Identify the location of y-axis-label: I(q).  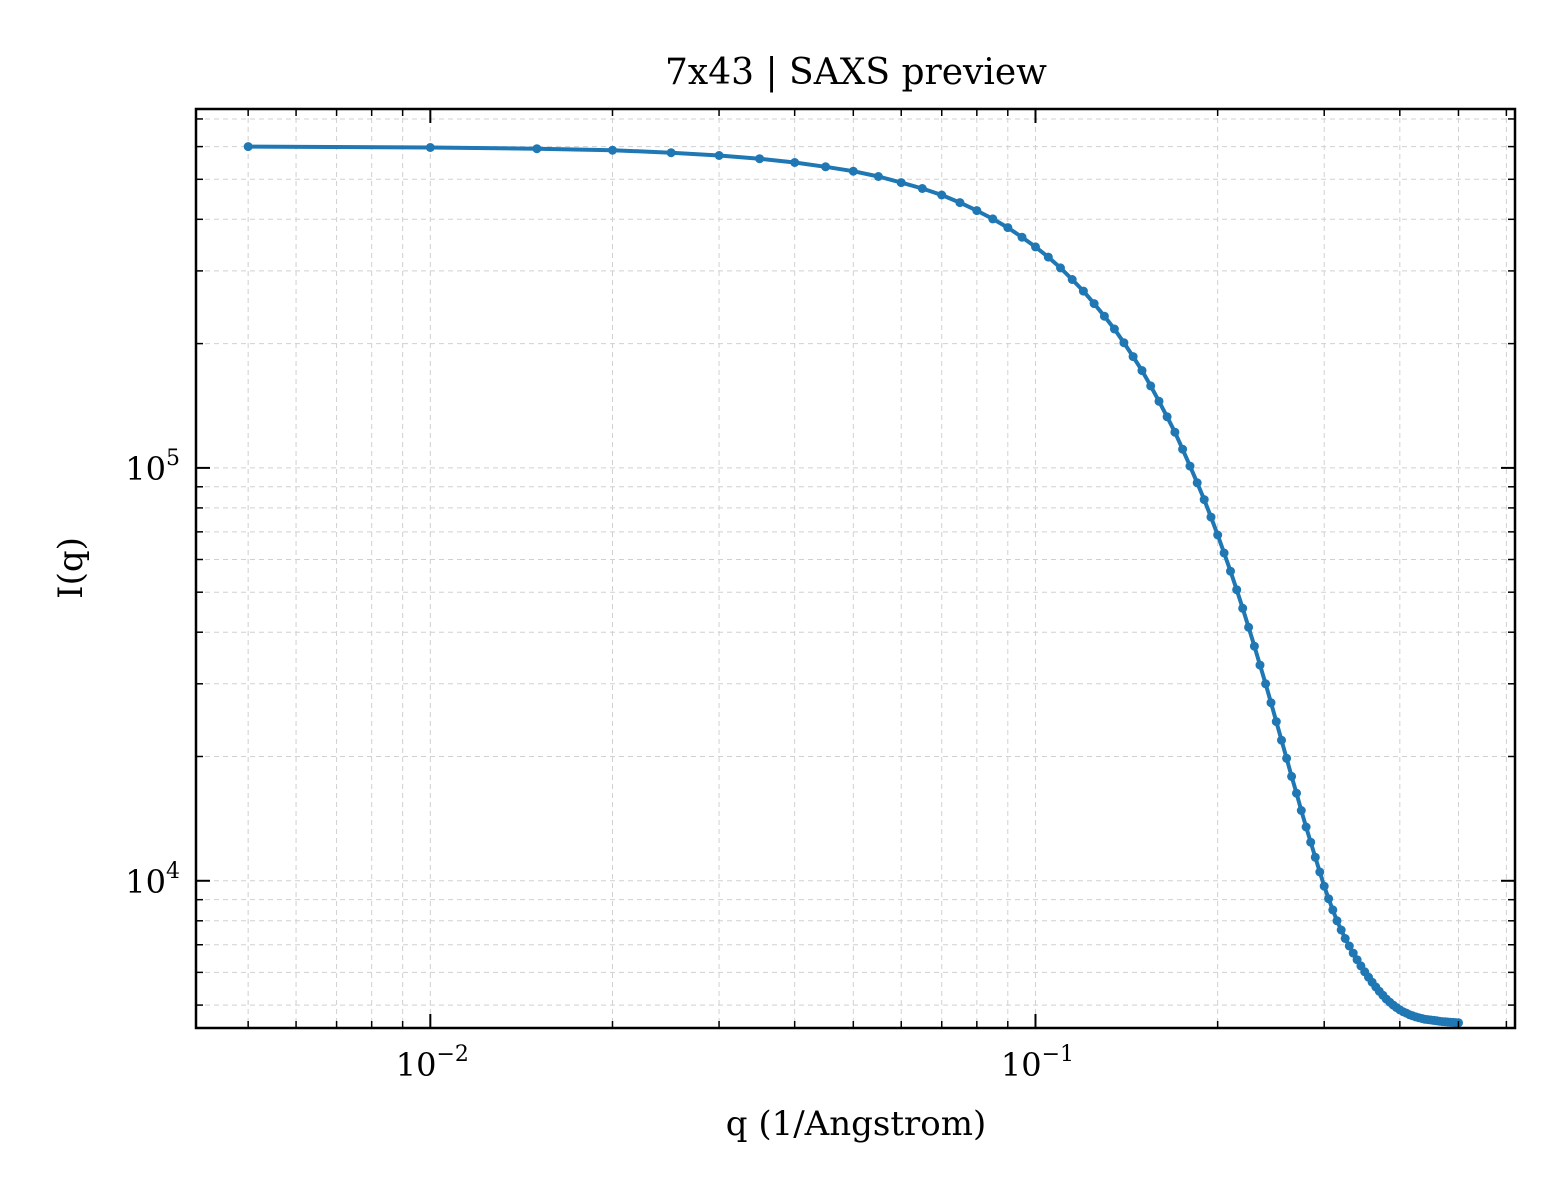
(71, 568).